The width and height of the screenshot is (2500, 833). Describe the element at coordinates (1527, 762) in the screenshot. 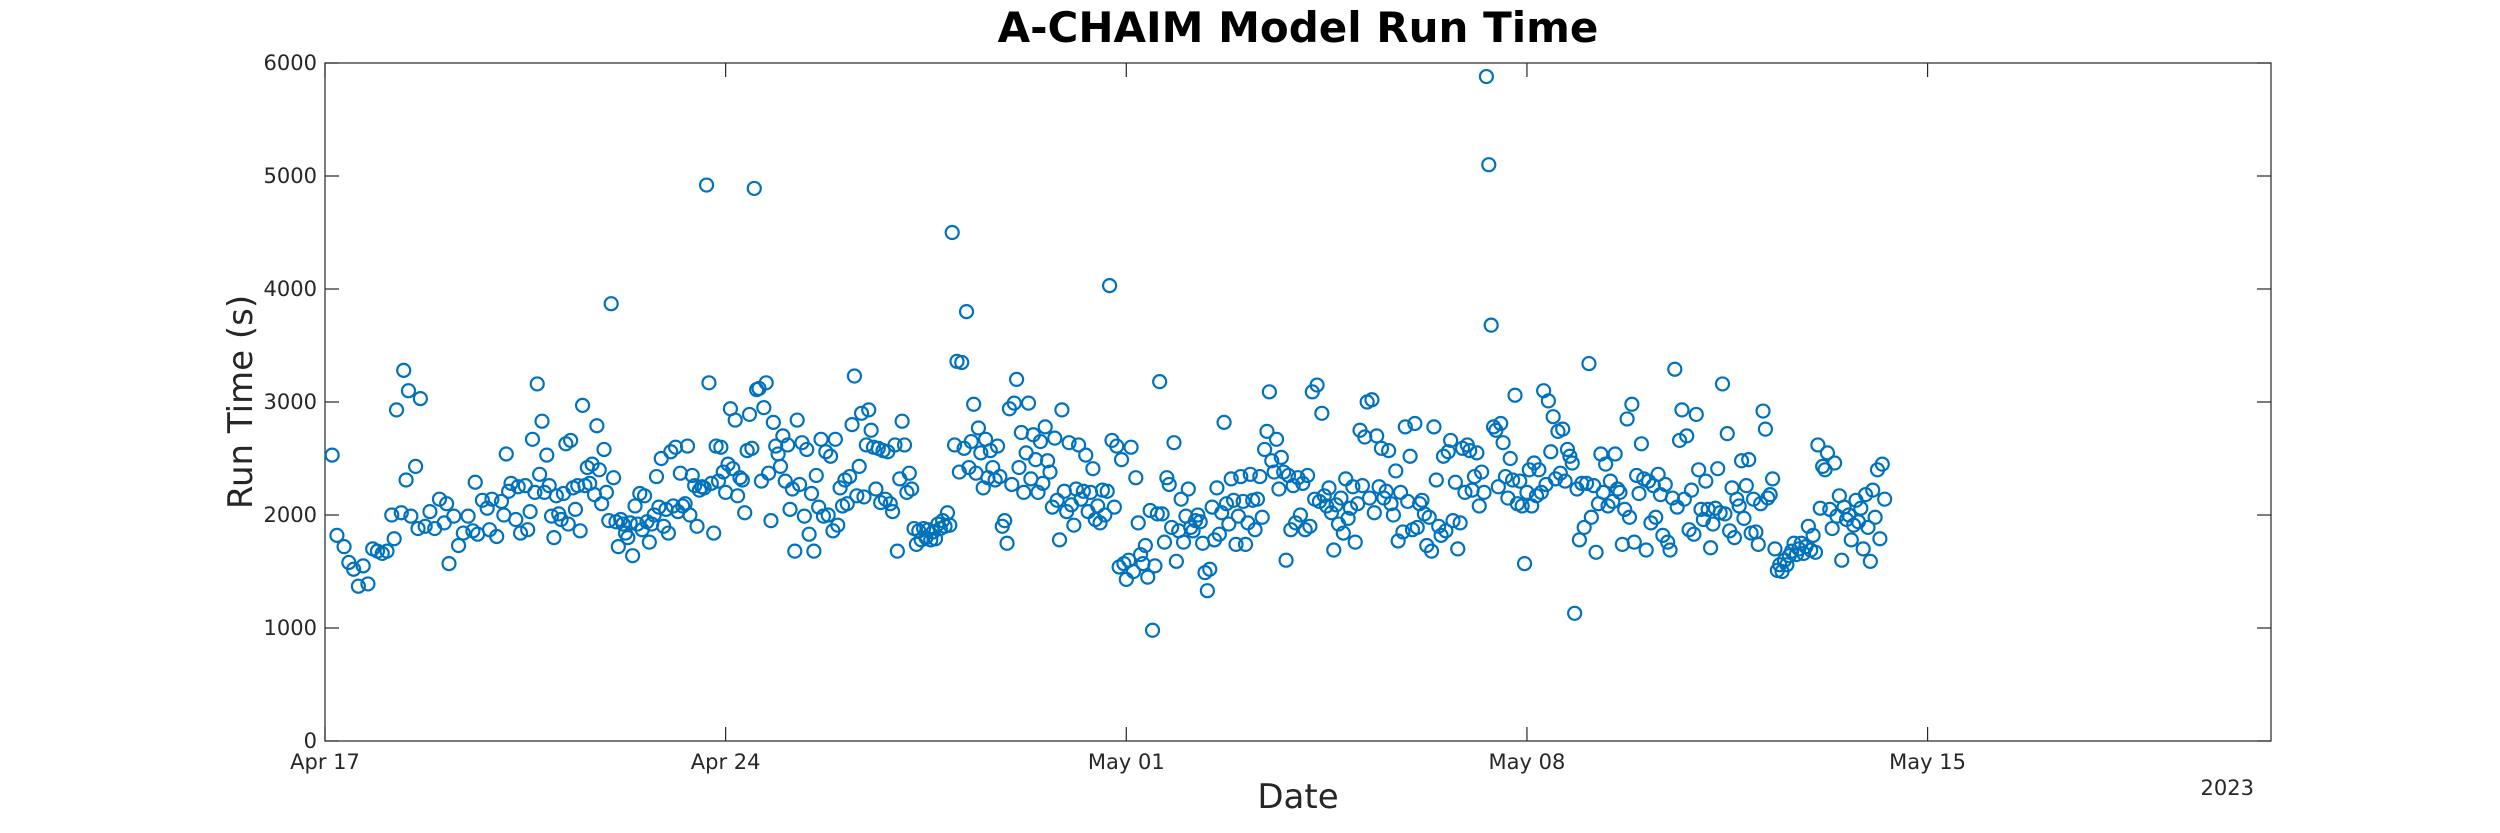

I see `x-tick-label: May 08` at that location.